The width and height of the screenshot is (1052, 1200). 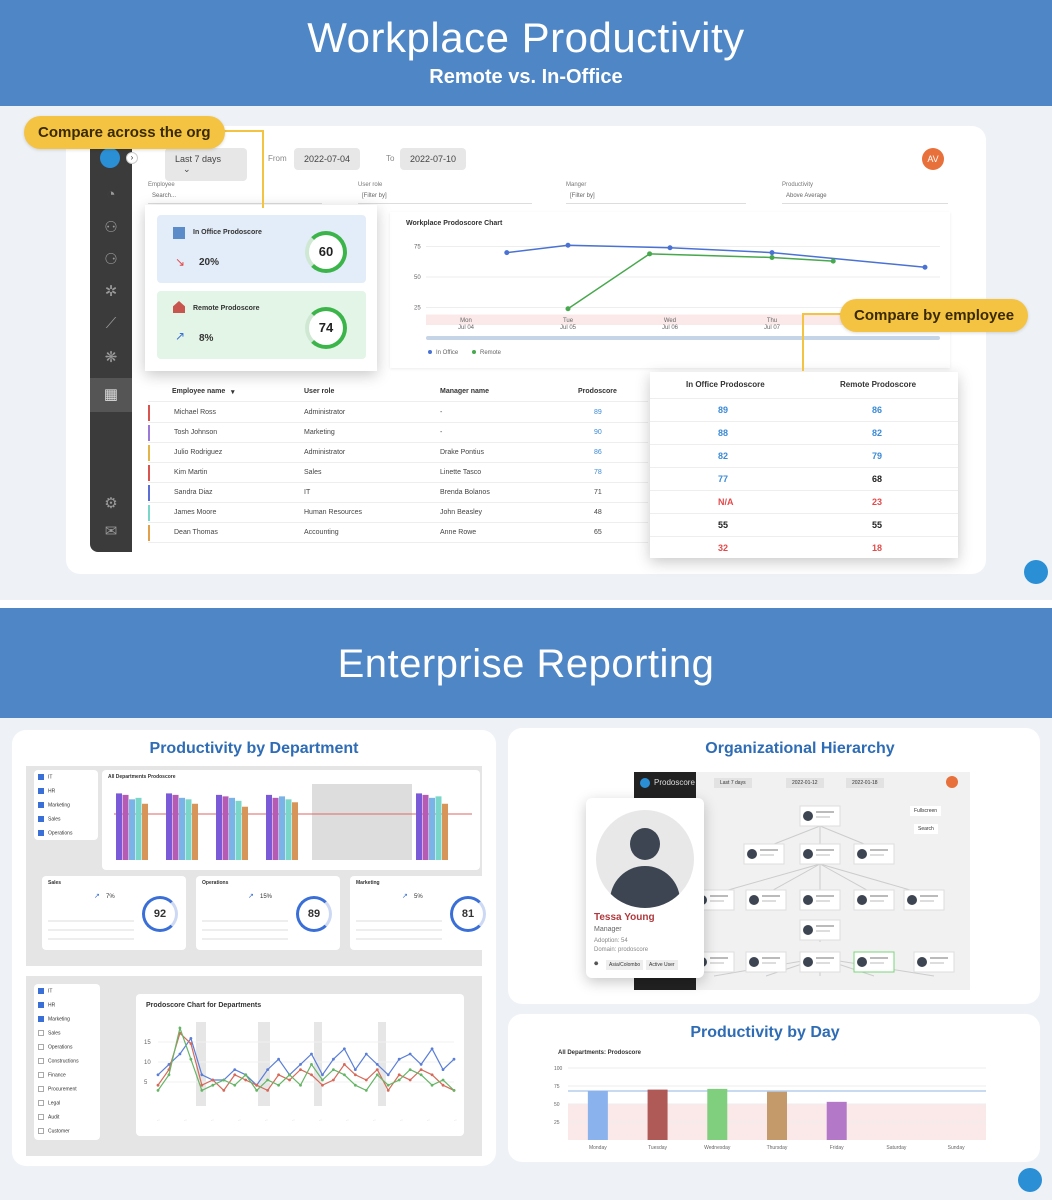 What do you see at coordinates (804, 478) in the screenshot?
I see `compare-row: 77 68` at bounding box center [804, 478].